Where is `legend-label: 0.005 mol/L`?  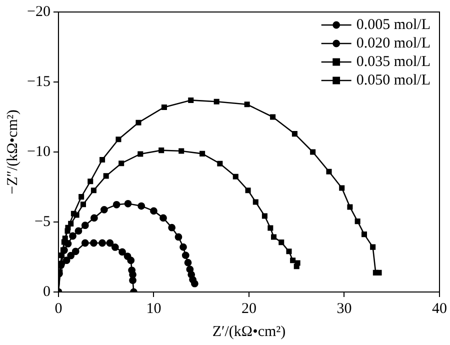
legend-label: 0.005 mol/L is located at coordinates (393, 24).